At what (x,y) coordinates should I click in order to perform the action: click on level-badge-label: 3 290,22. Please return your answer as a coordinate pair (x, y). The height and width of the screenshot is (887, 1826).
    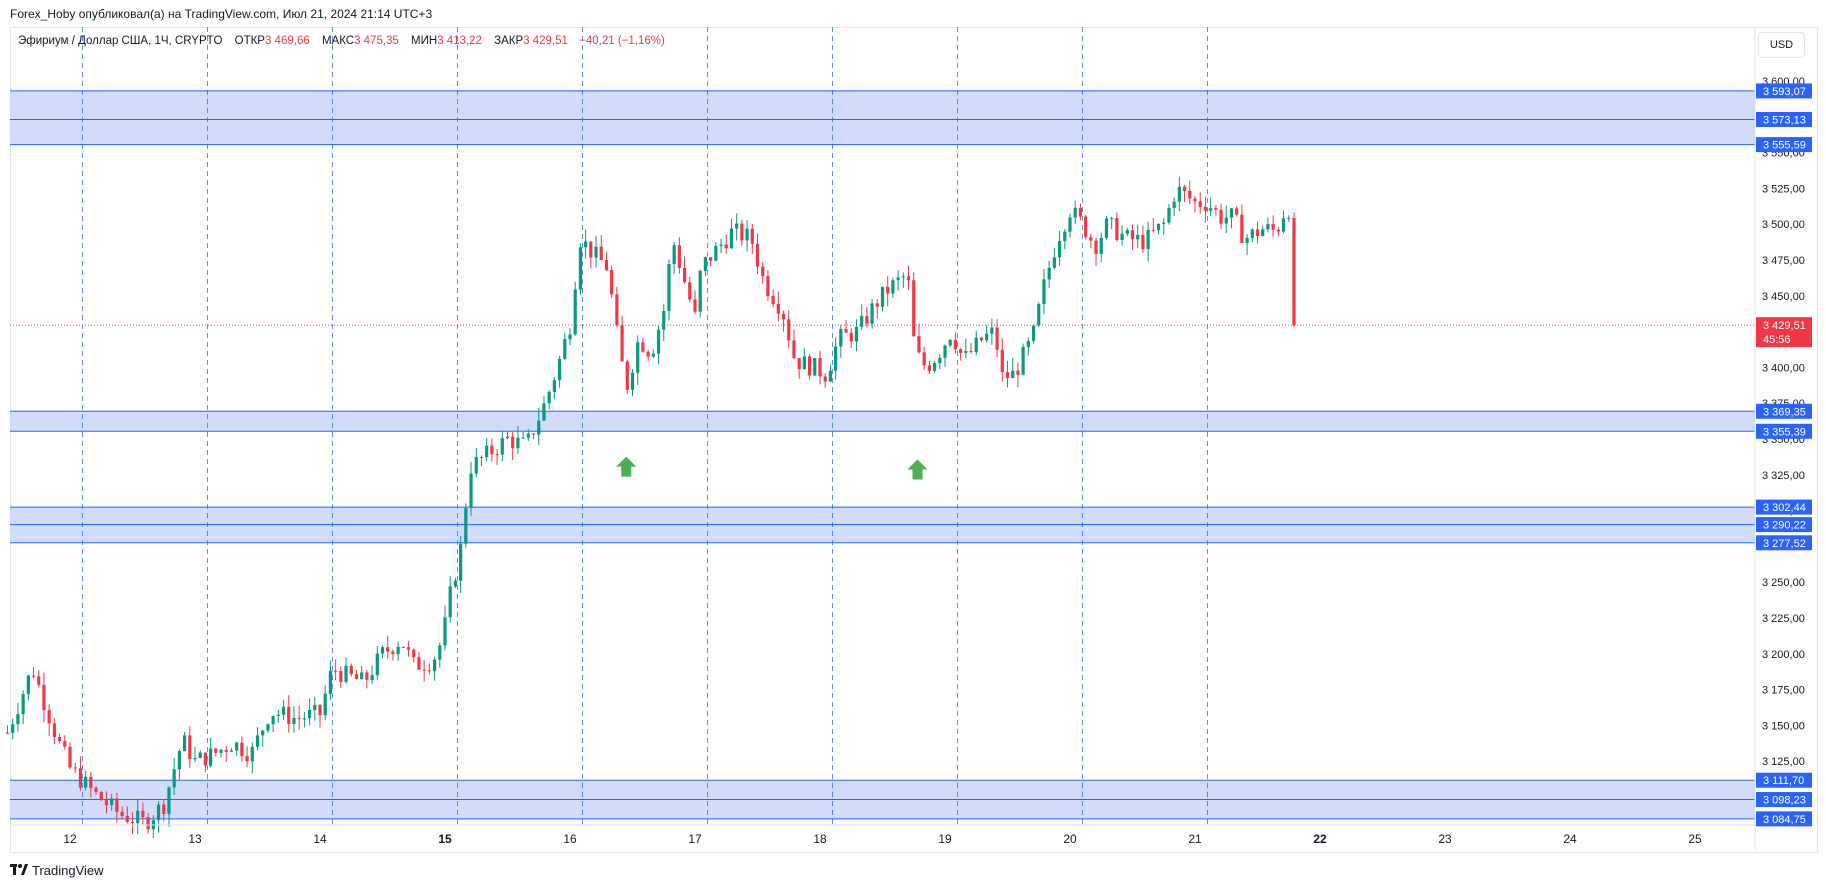
    Looking at the image, I should click on (1784, 526).